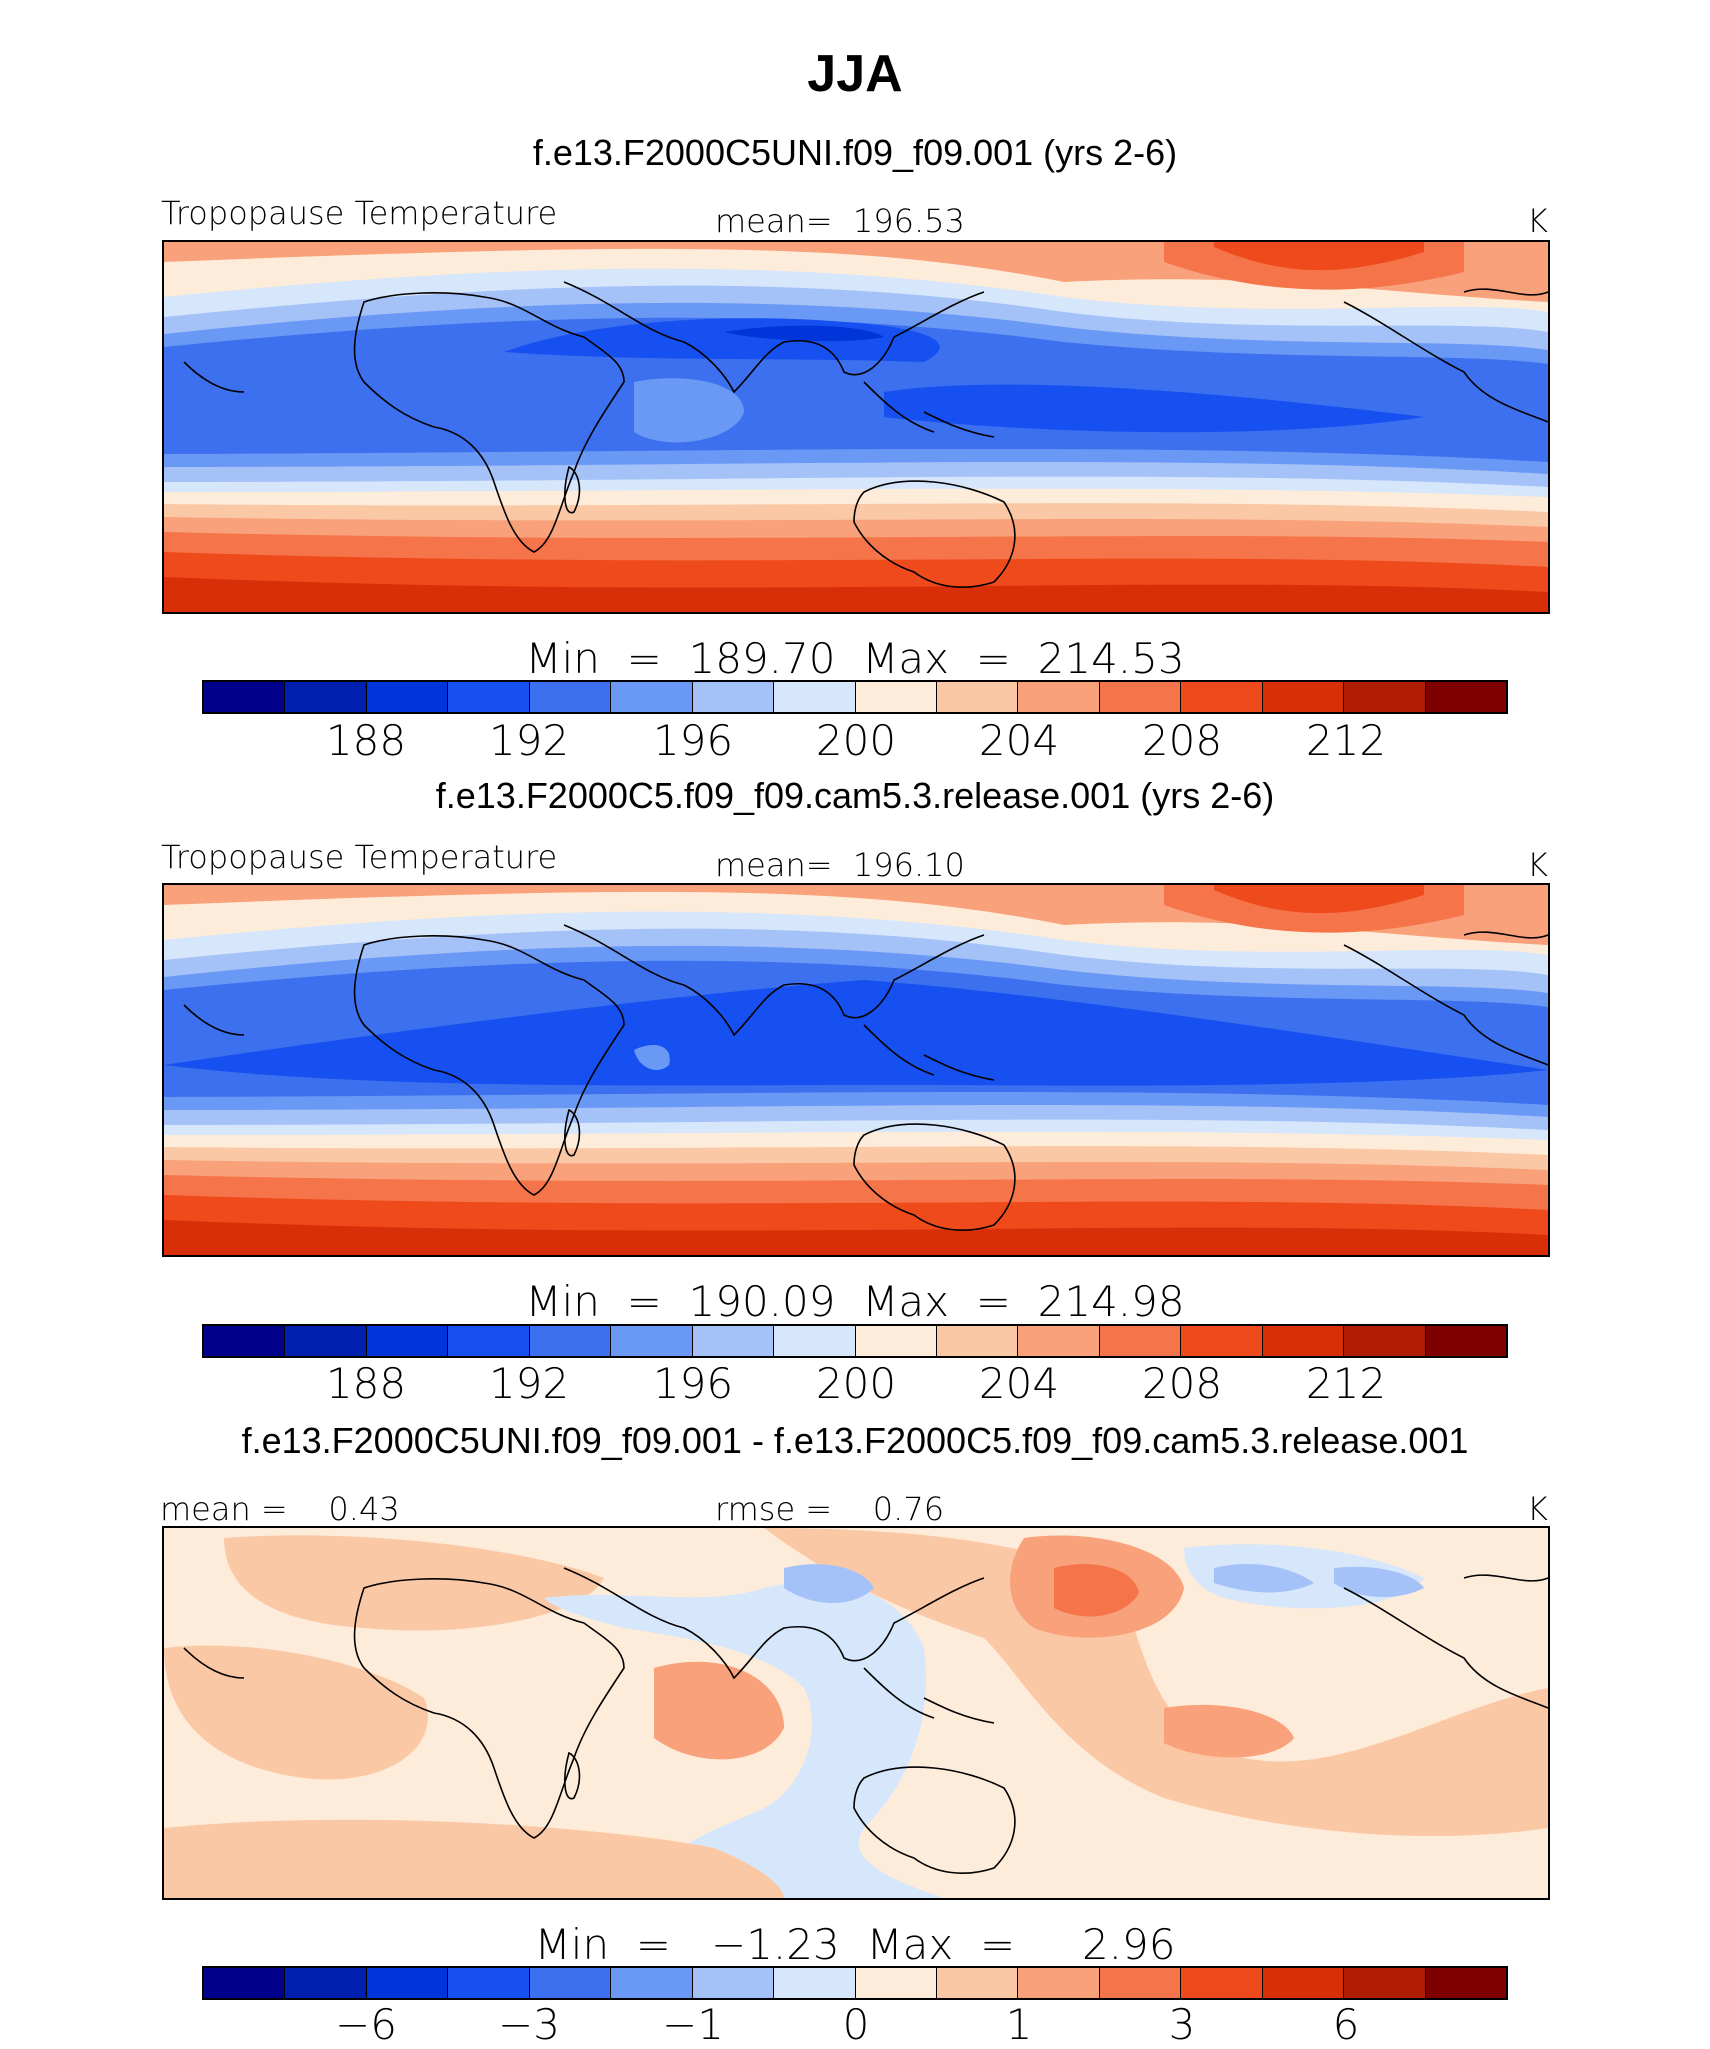  I want to click on panel3-tick: 6, so click(1346, 2024).